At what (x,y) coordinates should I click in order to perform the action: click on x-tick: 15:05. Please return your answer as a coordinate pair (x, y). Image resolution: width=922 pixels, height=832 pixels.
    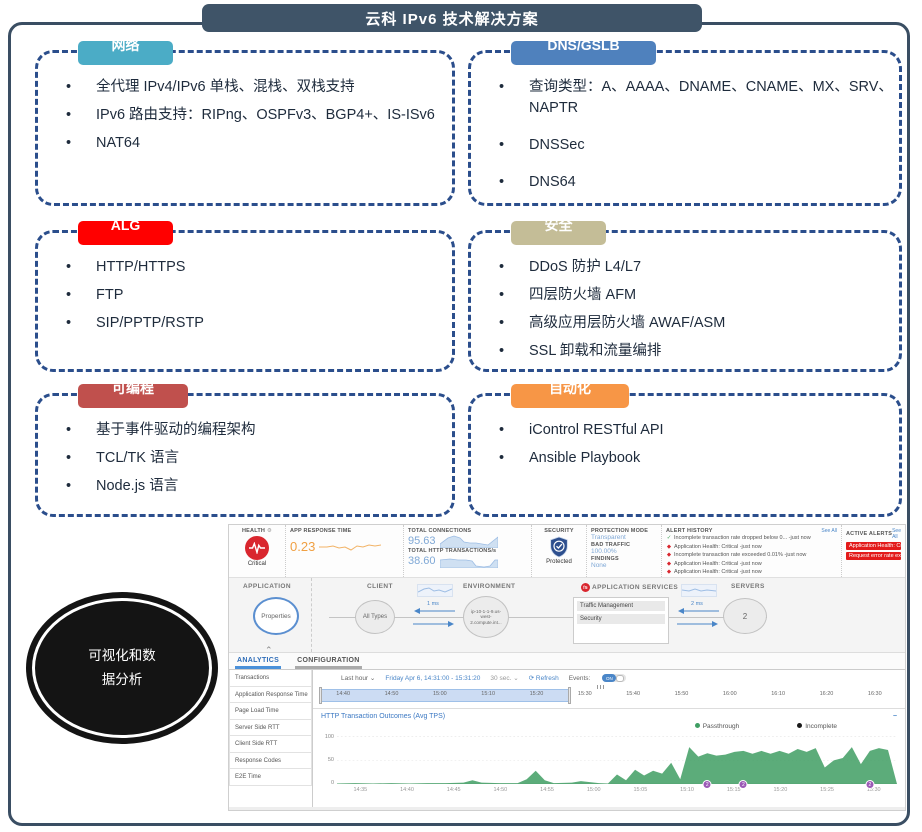
    Looking at the image, I should click on (640, 790).